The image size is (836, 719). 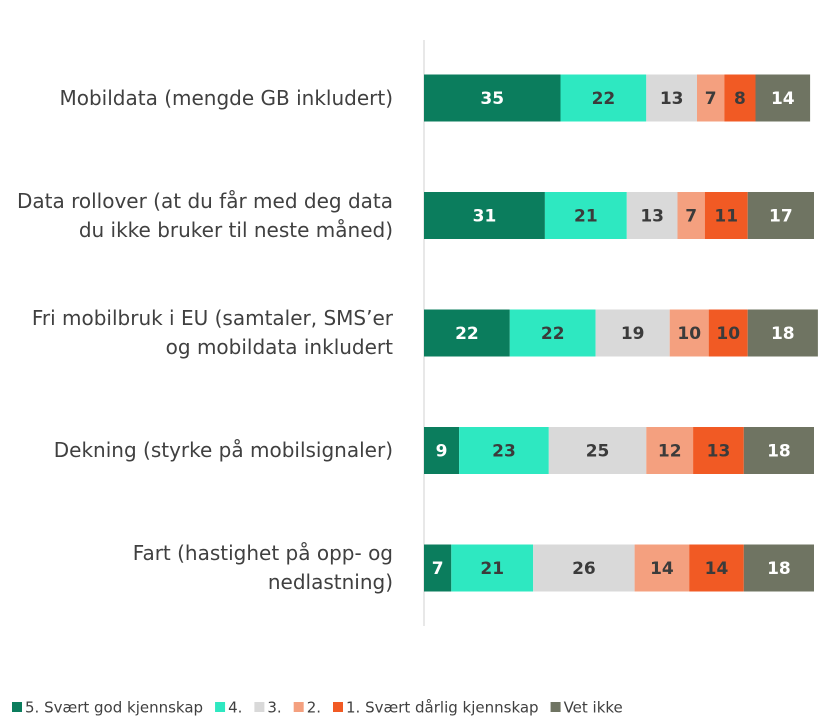 What do you see at coordinates (223, 450) in the screenshot?
I see `category-text: Dekning (styrke på mobilsignaler)` at bounding box center [223, 450].